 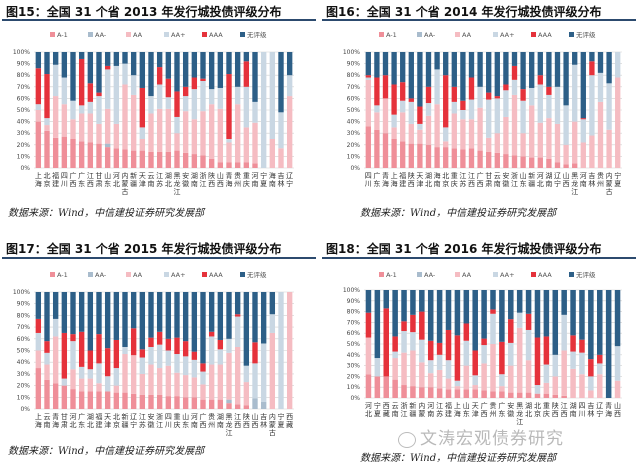 What do you see at coordinates (168, 110) in the screenshot?
I see `bar-湖北` at bounding box center [168, 110].